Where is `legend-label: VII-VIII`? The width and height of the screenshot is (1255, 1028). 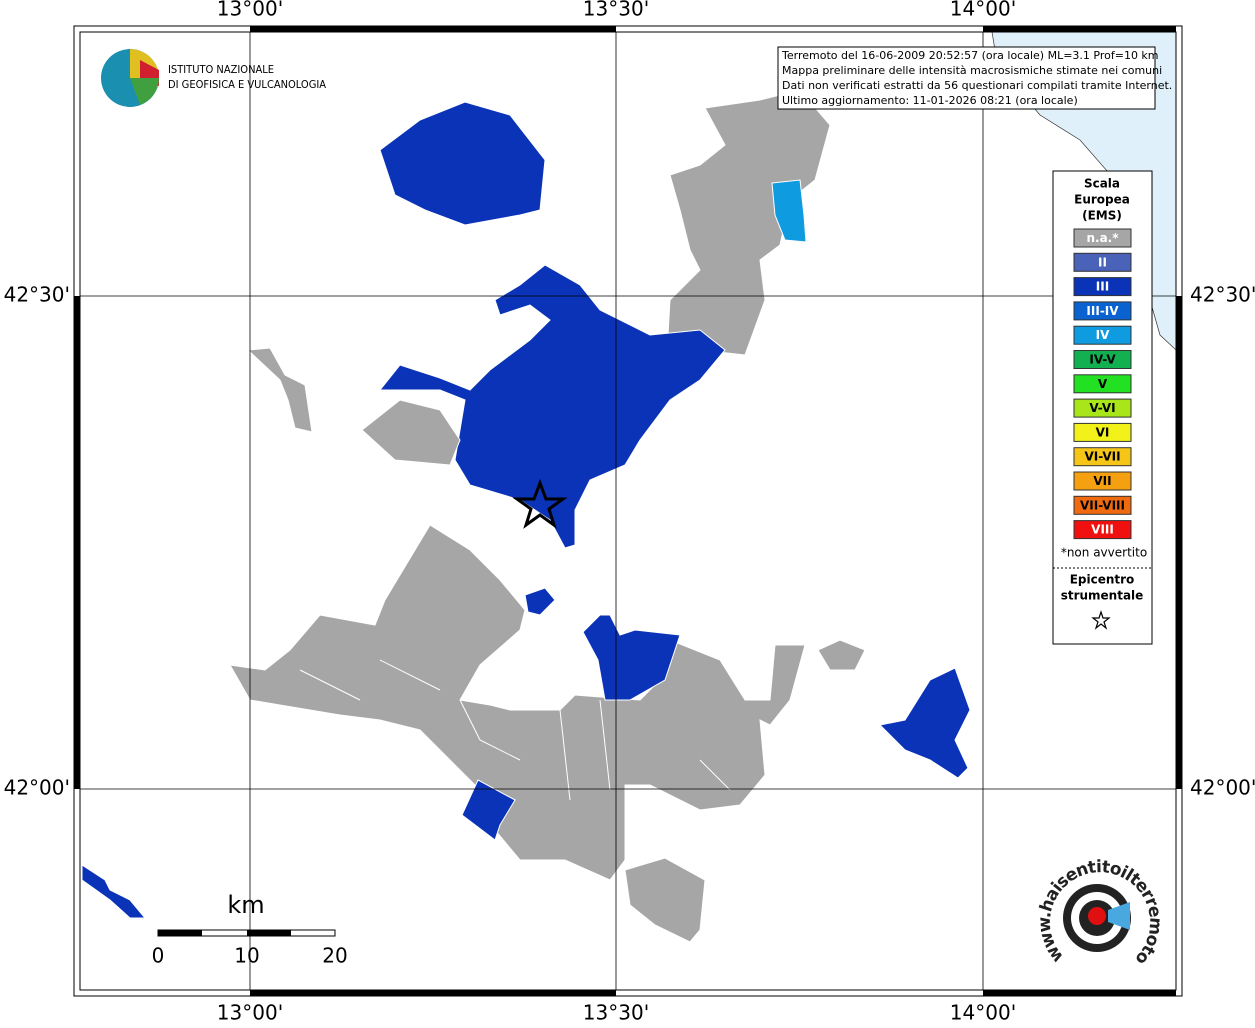 legend-label: VII-VIII is located at coordinates (1102, 505).